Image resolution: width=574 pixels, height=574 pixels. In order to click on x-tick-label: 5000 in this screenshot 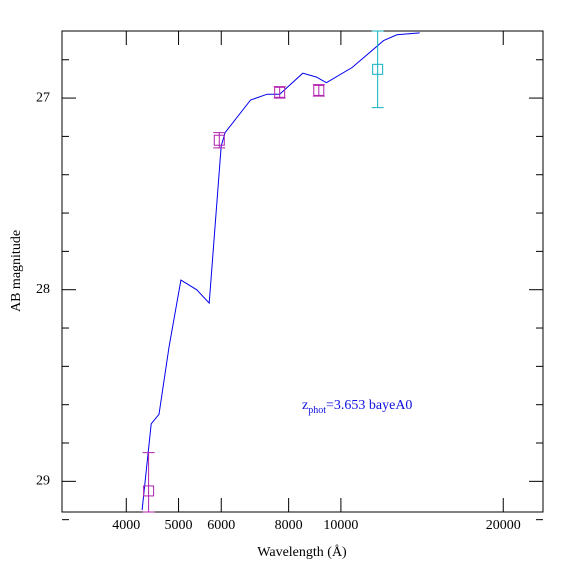, I will do `click(179, 525)`.